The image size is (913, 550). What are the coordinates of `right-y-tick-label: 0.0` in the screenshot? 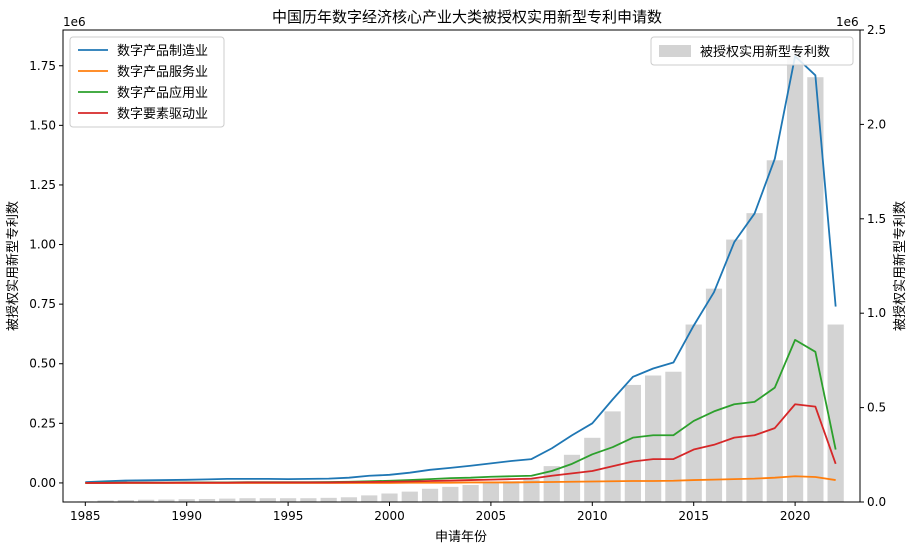 It's located at (876, 502).